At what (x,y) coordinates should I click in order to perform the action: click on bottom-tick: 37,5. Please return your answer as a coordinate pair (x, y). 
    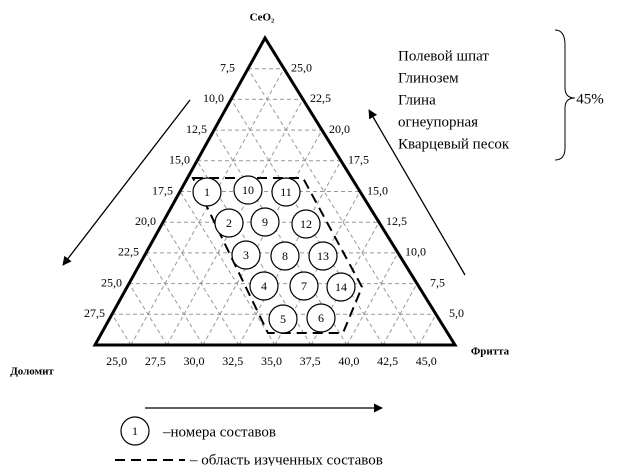
    Looking at the image, I should click on (310, 361).